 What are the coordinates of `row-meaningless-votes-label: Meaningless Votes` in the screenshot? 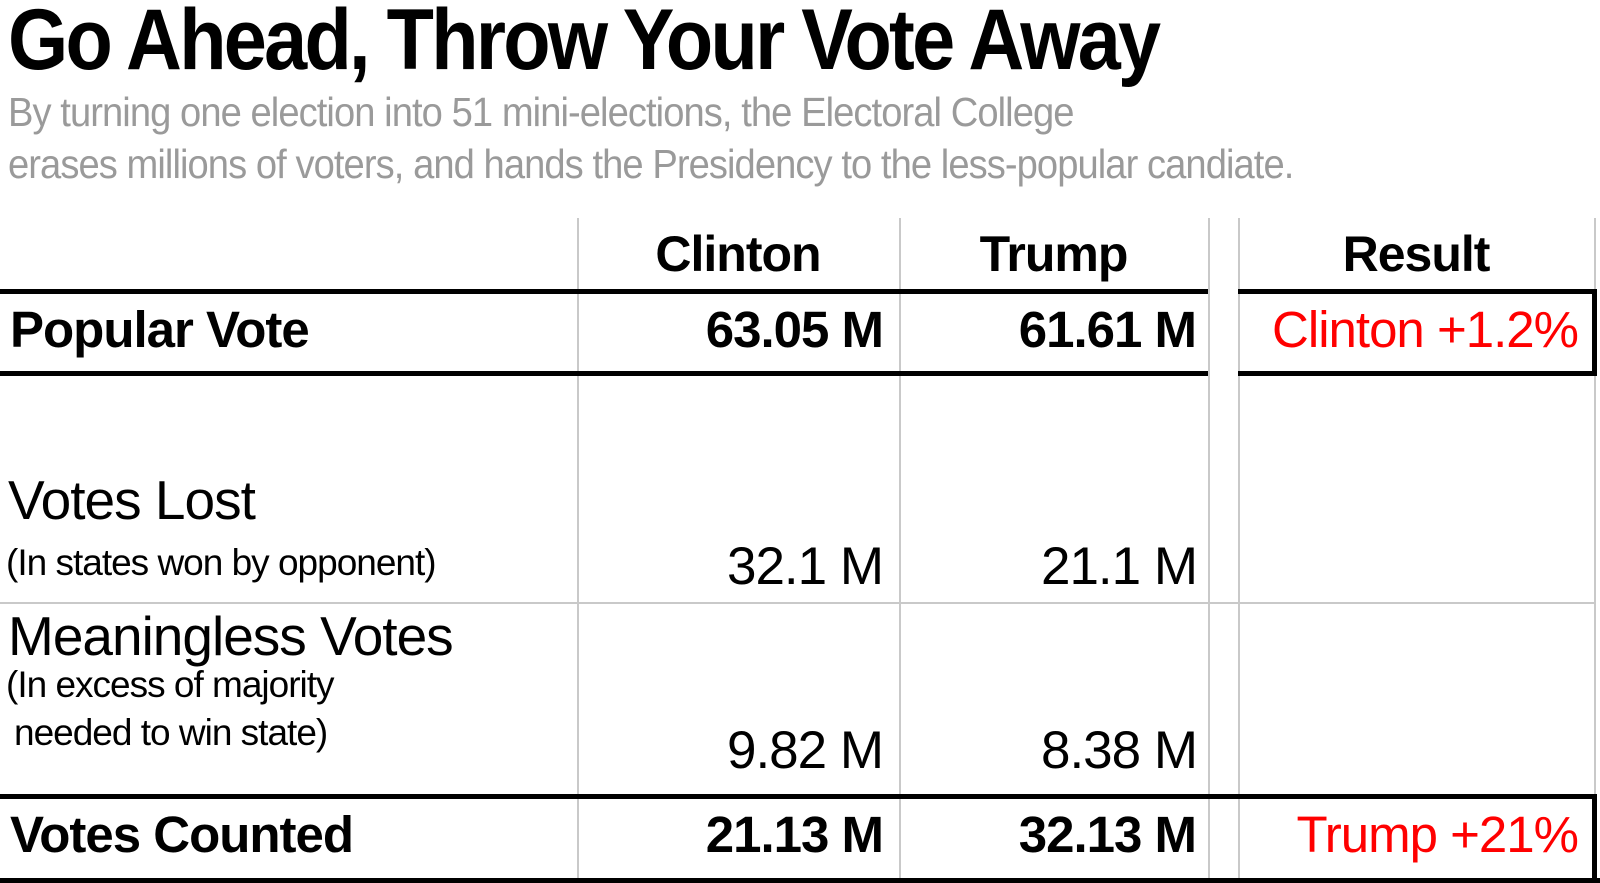 It's located at (231, 636).